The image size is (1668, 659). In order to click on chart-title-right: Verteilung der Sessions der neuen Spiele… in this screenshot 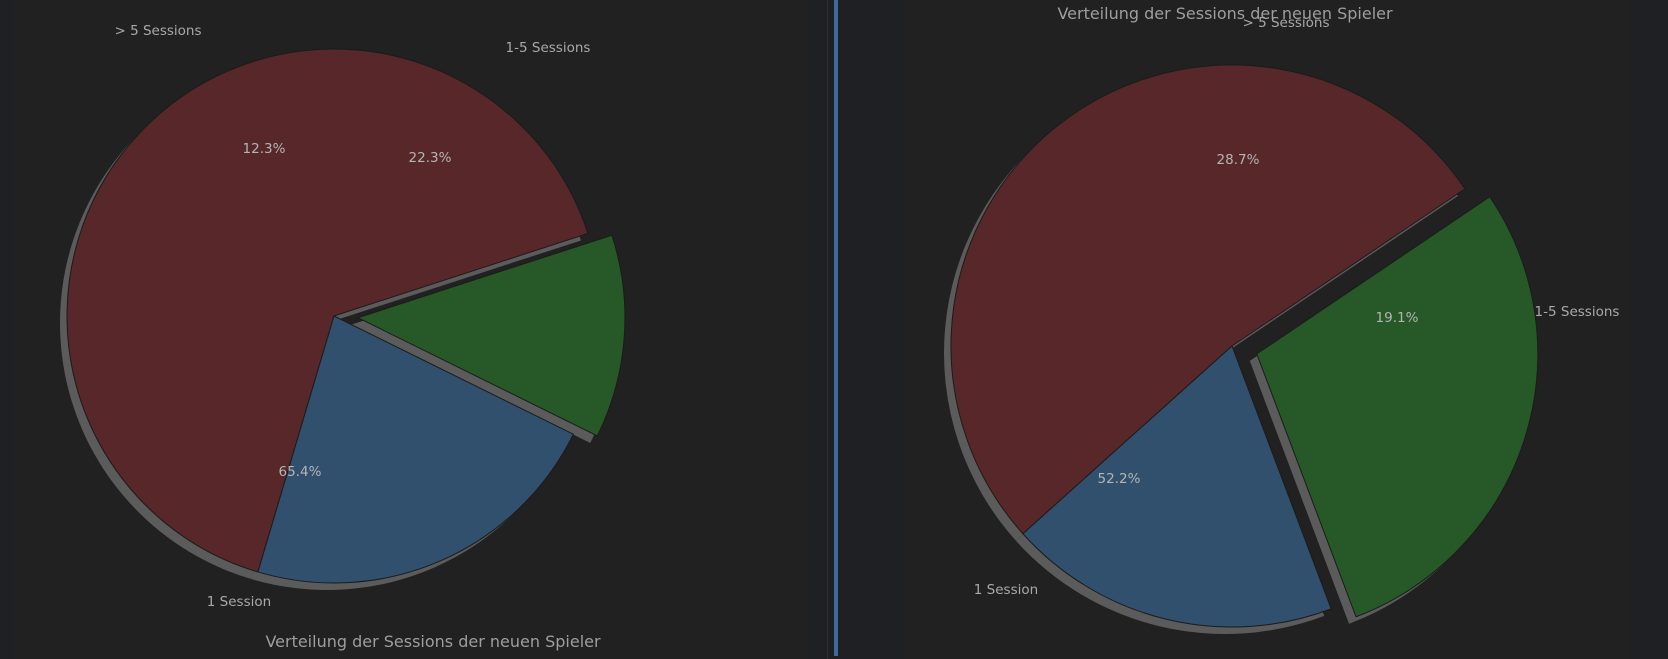, I will do `click(1225, 13)`.